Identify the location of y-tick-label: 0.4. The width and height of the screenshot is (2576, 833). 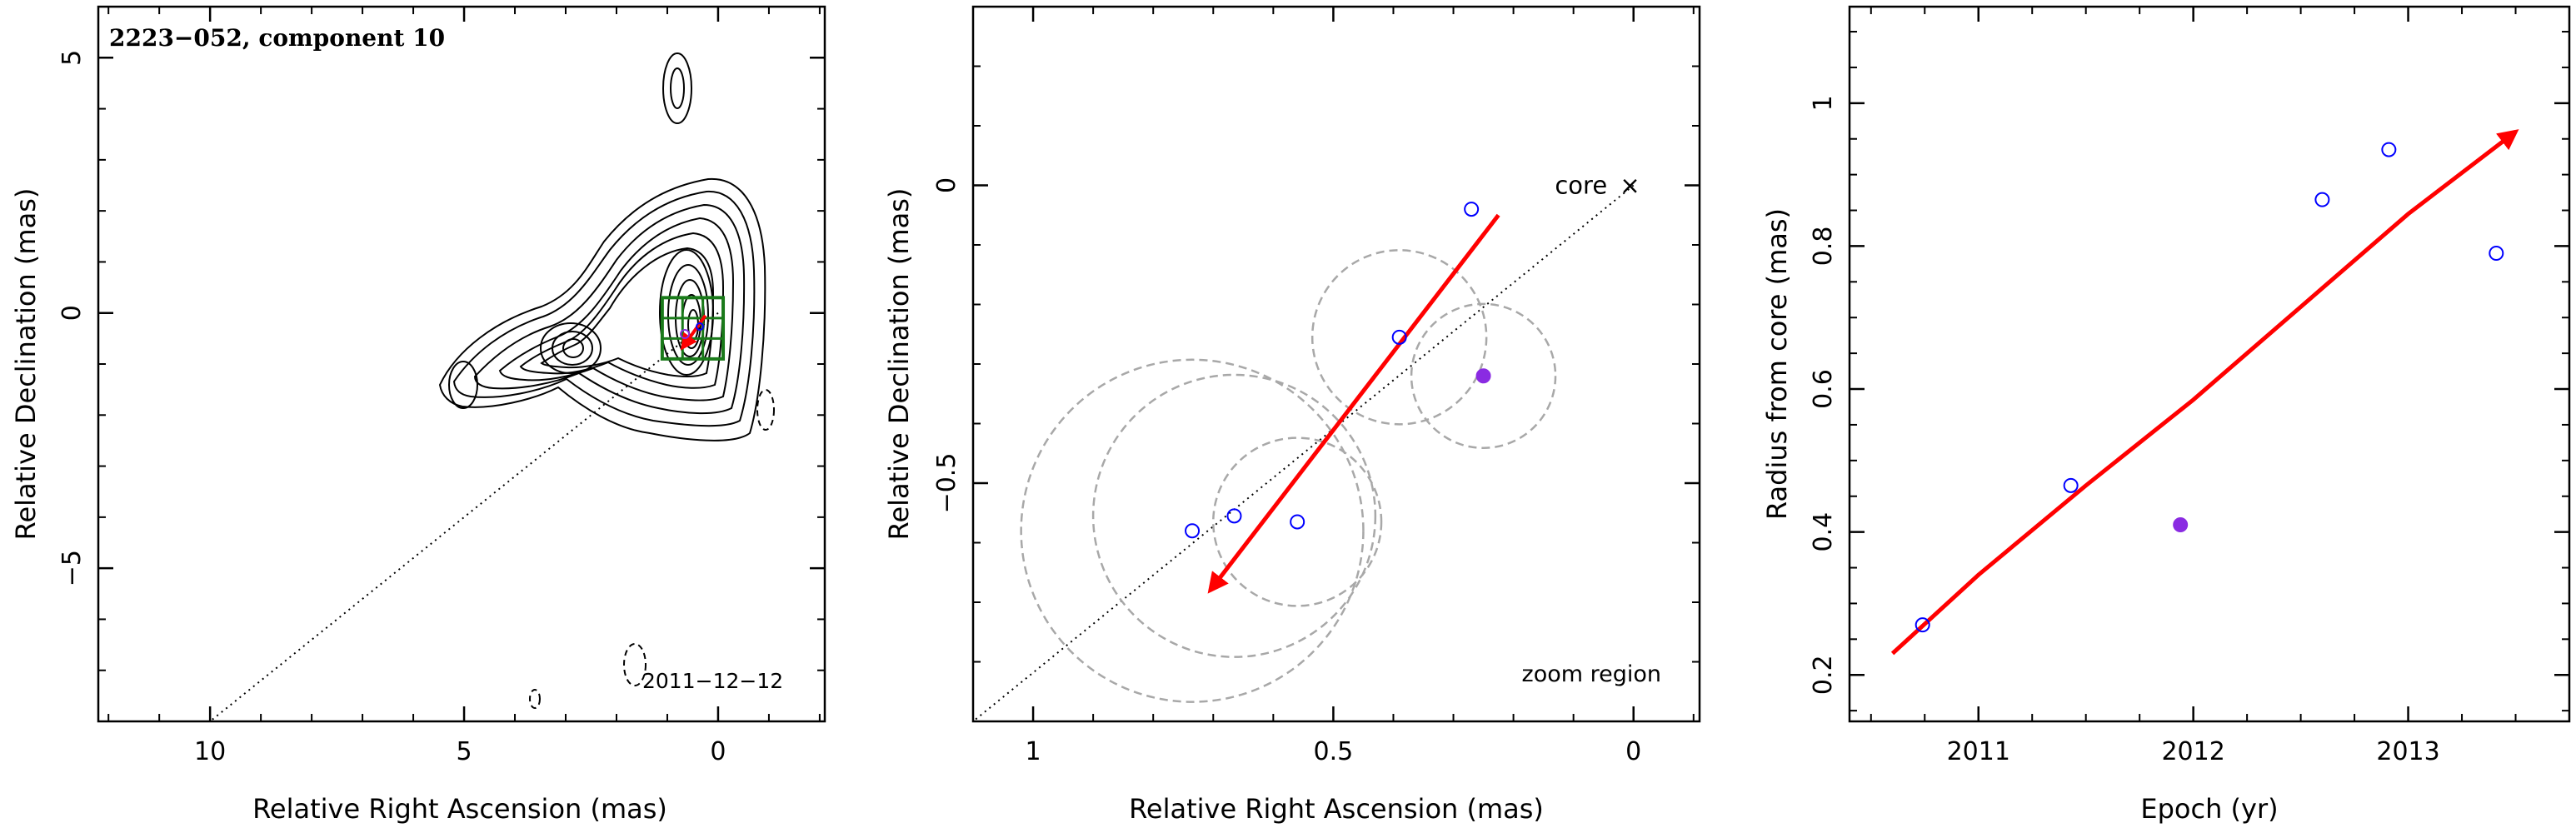
(1823, 532).